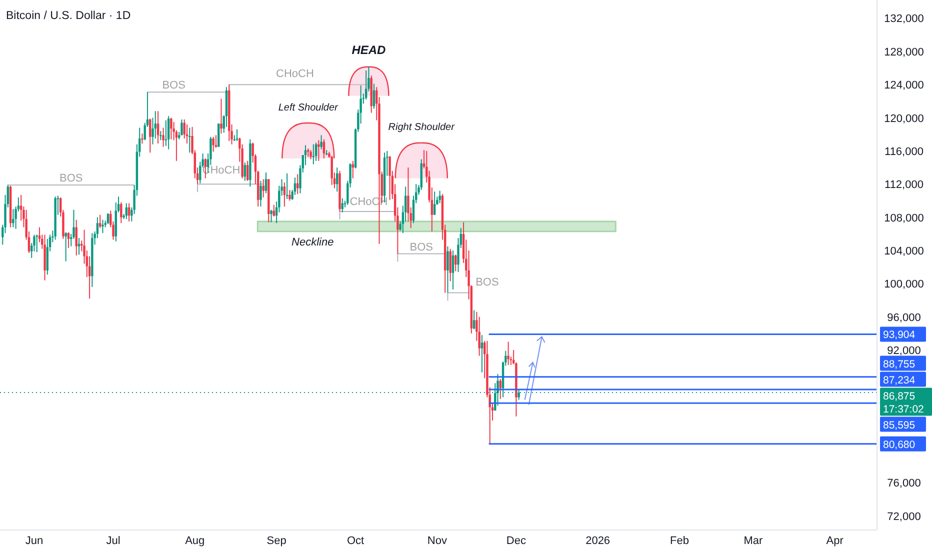  I want to click on x-tick-label: Sep, so click(276, 541).